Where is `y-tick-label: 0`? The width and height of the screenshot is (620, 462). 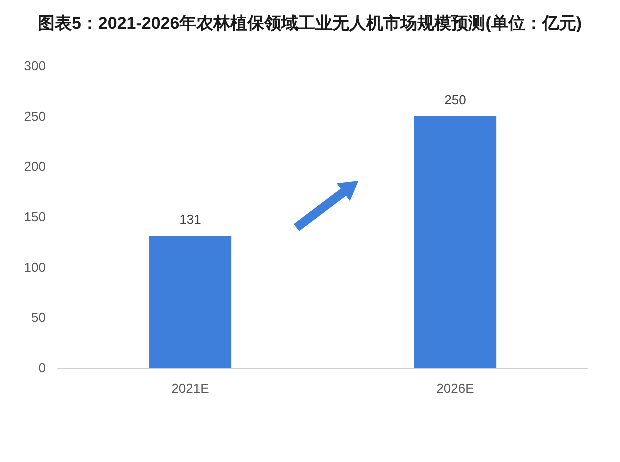
y-tick-label: 0 is located at coordinates (42, 368).